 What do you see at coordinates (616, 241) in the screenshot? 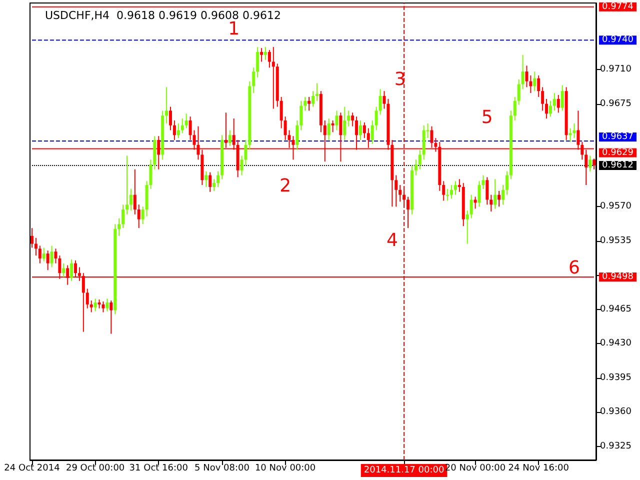
I see `y-tick-label: 0.9535` at bounding box center [616, 241].